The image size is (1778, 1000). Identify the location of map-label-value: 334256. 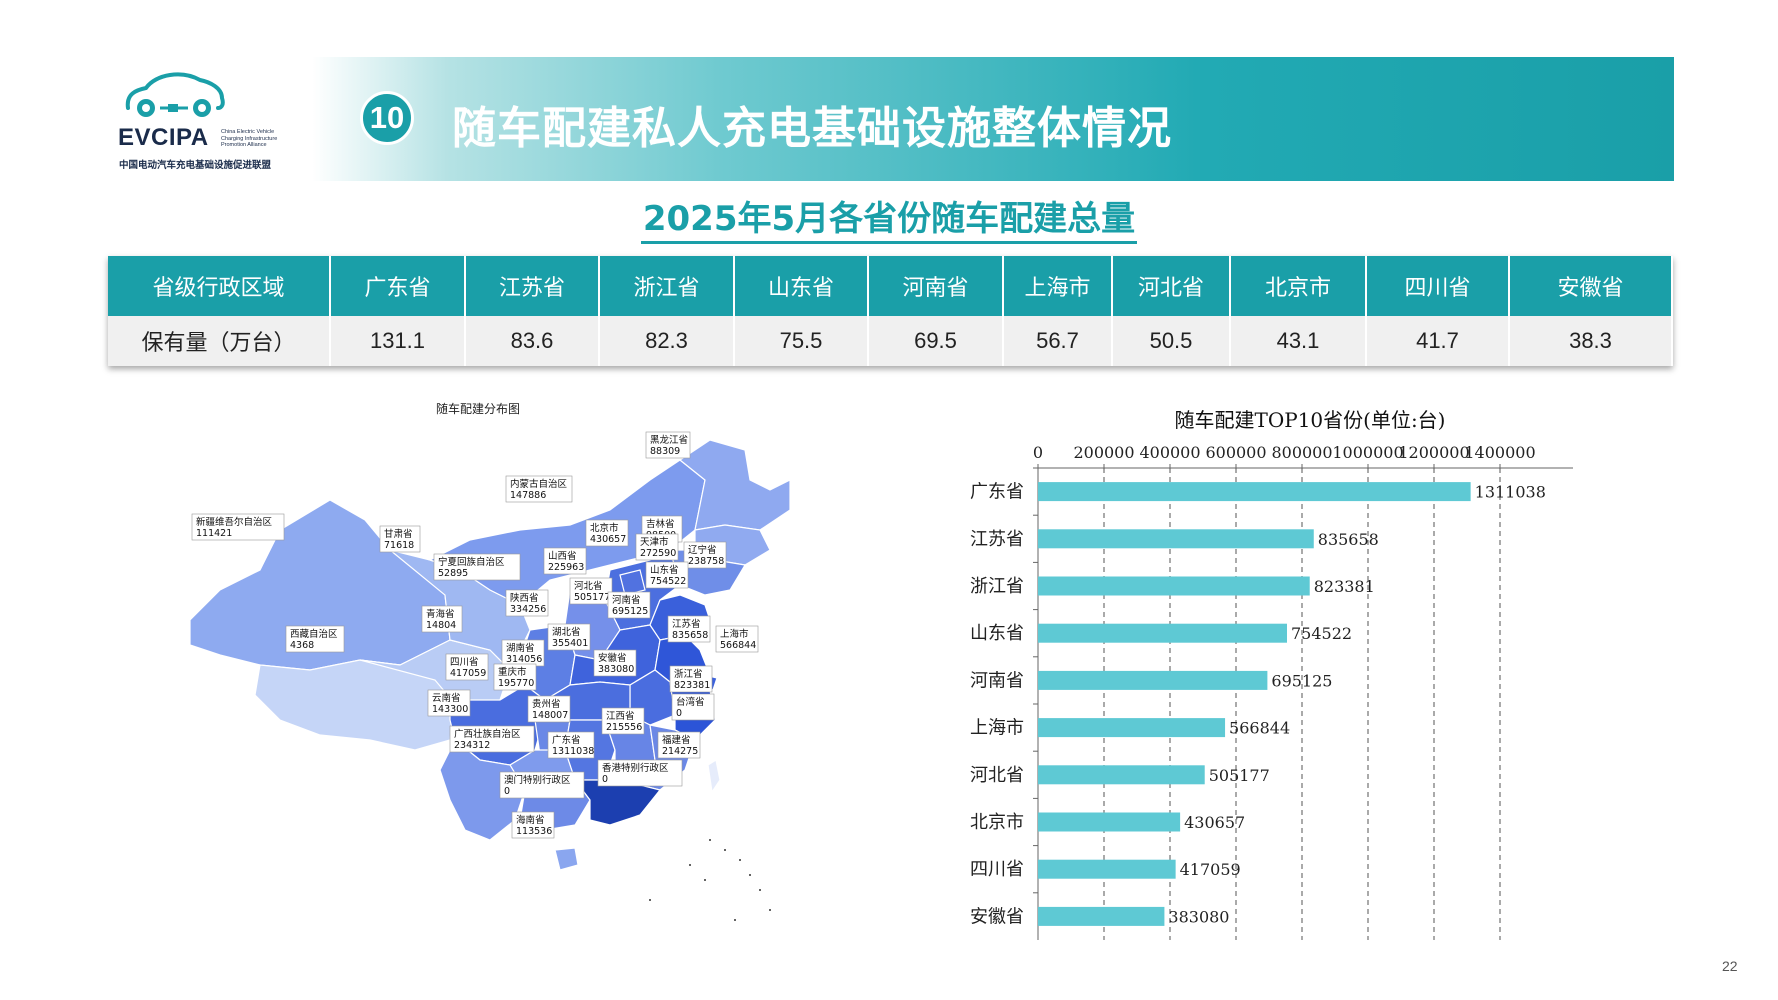
(528, 609).